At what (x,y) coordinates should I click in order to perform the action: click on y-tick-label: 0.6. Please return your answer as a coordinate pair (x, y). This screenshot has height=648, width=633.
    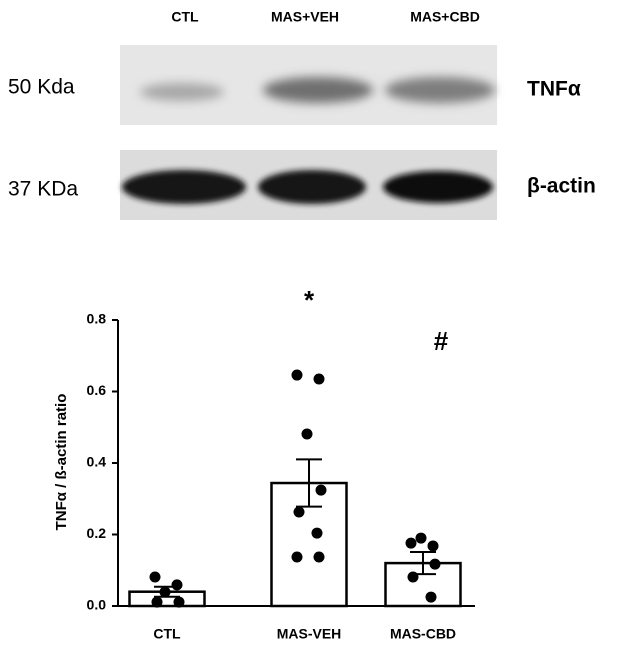
    Looking at the image, I should click on (97, 390).